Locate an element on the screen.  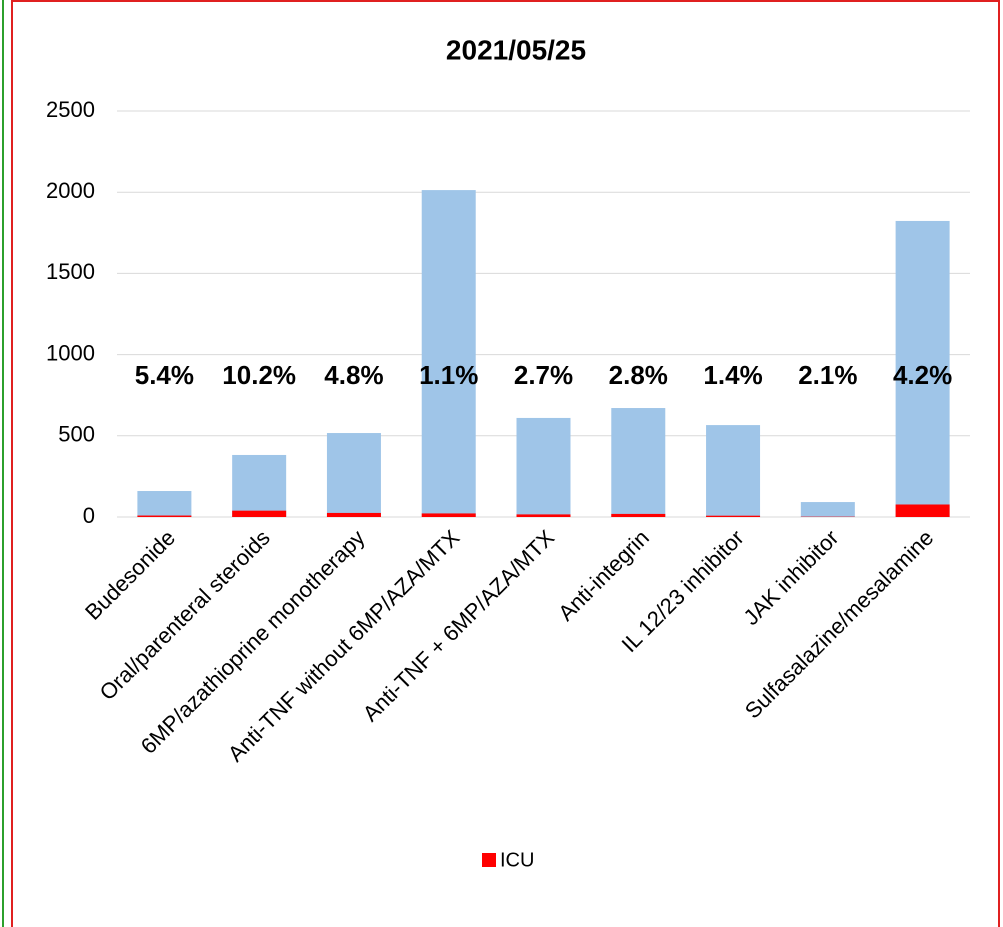
percent-label: 5.4% is located at coordinates (164, 375).